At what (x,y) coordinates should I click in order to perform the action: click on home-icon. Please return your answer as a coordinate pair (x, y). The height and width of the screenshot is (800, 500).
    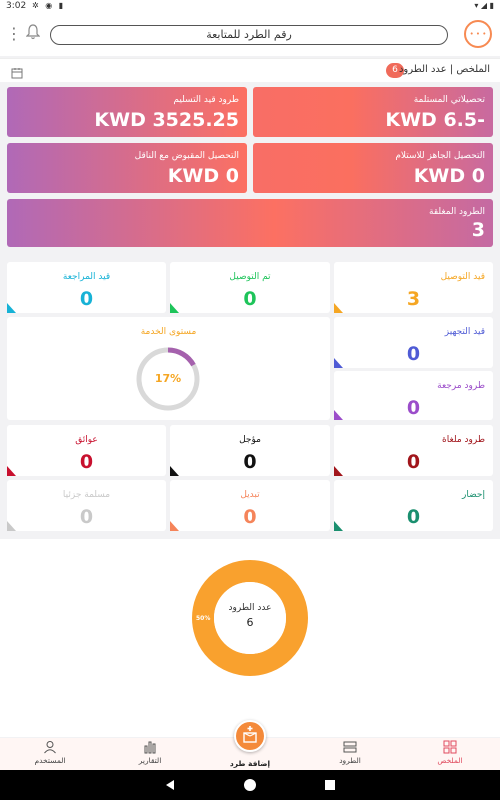
    Looking at the image, I should click on (250, 785).